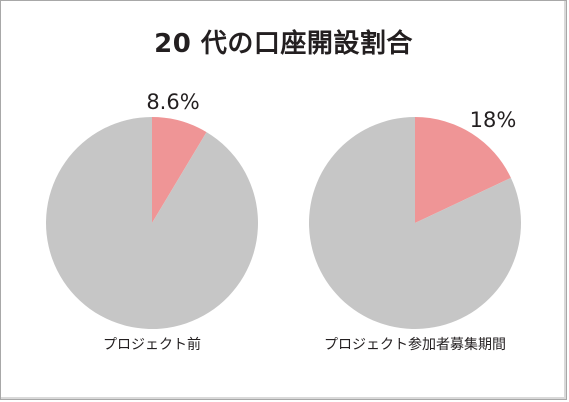 The width and height of the screenshot is (569, 402). What do you see at coordinates (152, 344) in the screenshot?
I see `pie-caption: プロジェクト前` at bounding box center [152, 344].